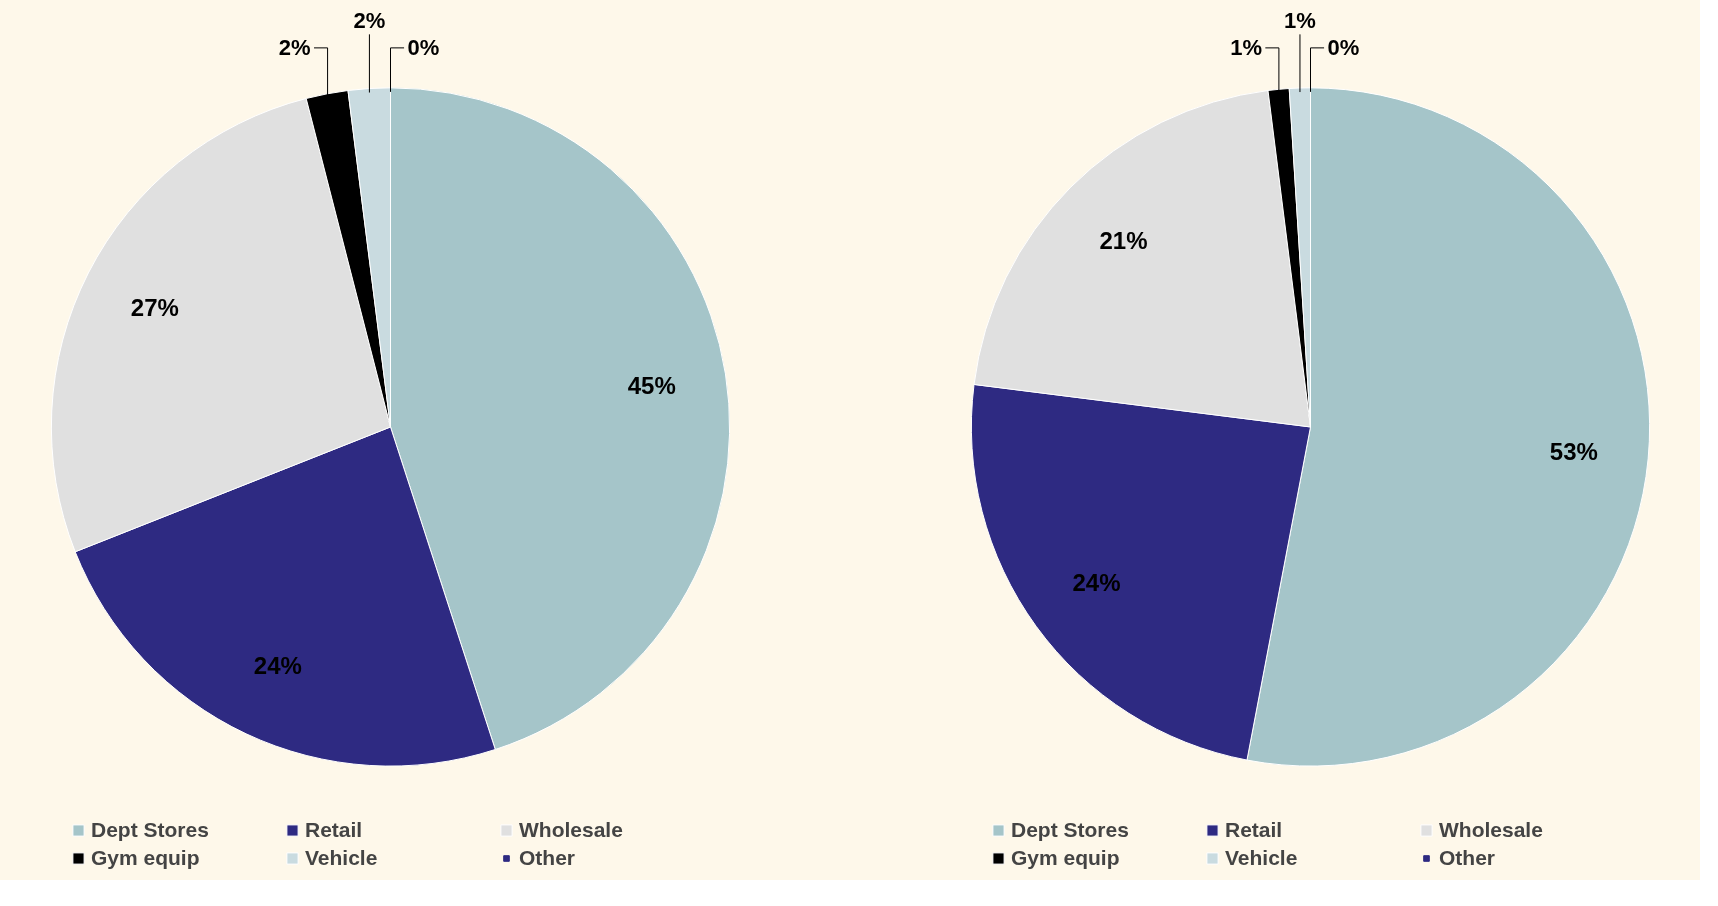  I want to click on data-label: 27%, so click(154, 307).